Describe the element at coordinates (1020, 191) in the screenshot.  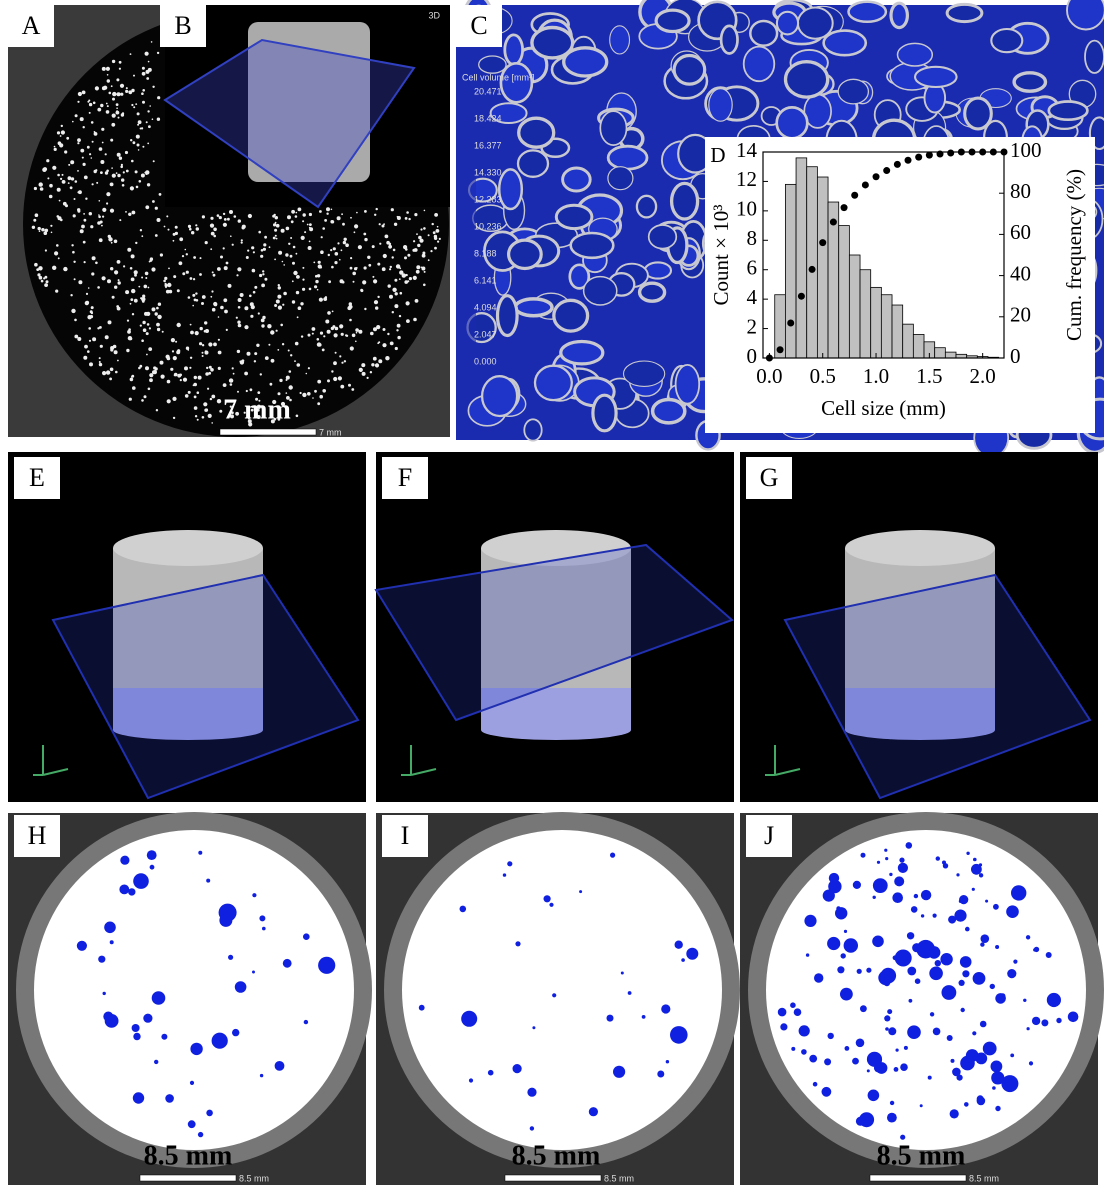
I see `y2-tick-label: 80` at that location.